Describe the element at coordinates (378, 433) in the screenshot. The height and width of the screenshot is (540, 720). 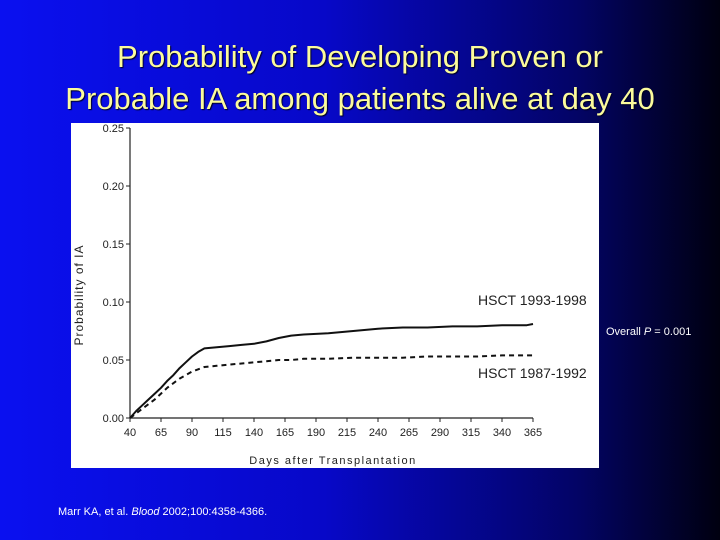
I see `x-tick-label: 240` at that location.